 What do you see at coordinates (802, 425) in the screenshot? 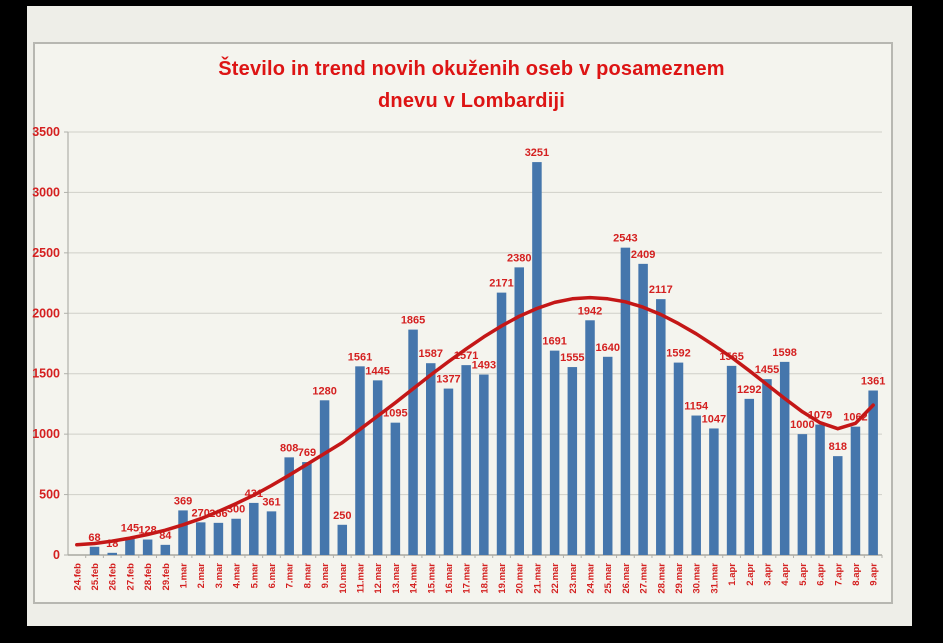
I see `bar-value-label: 1000` at bounding box center [802, 425].